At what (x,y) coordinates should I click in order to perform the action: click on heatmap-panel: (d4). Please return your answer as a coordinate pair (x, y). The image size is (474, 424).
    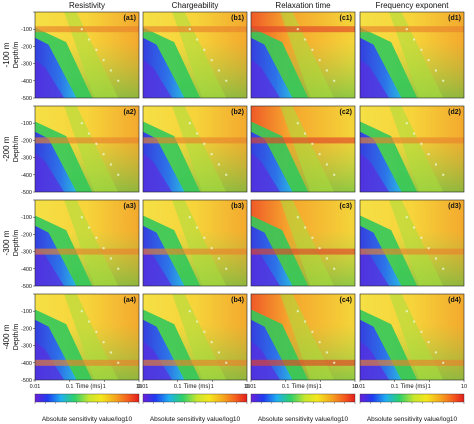
    Looking at the image, I should click on (412, 337).